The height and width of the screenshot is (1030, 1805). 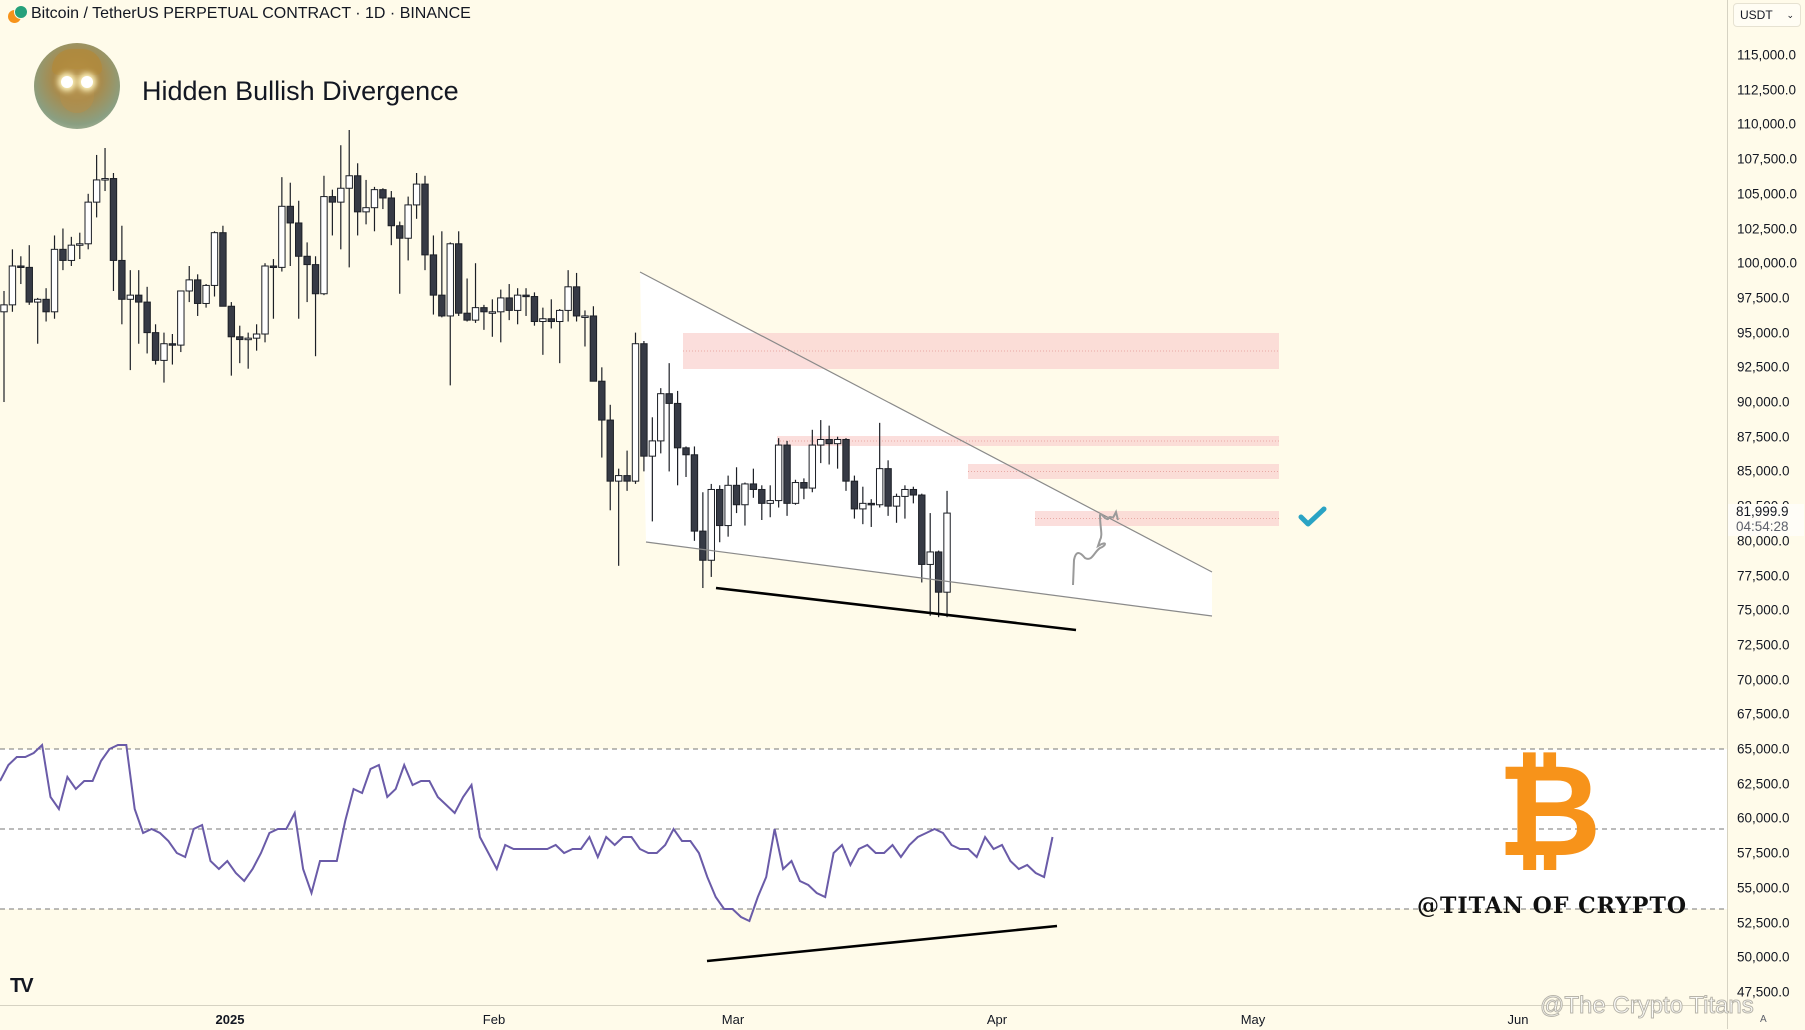 I want to click on bar-countdown: 04:54:28, so click(x=1762, y=526).